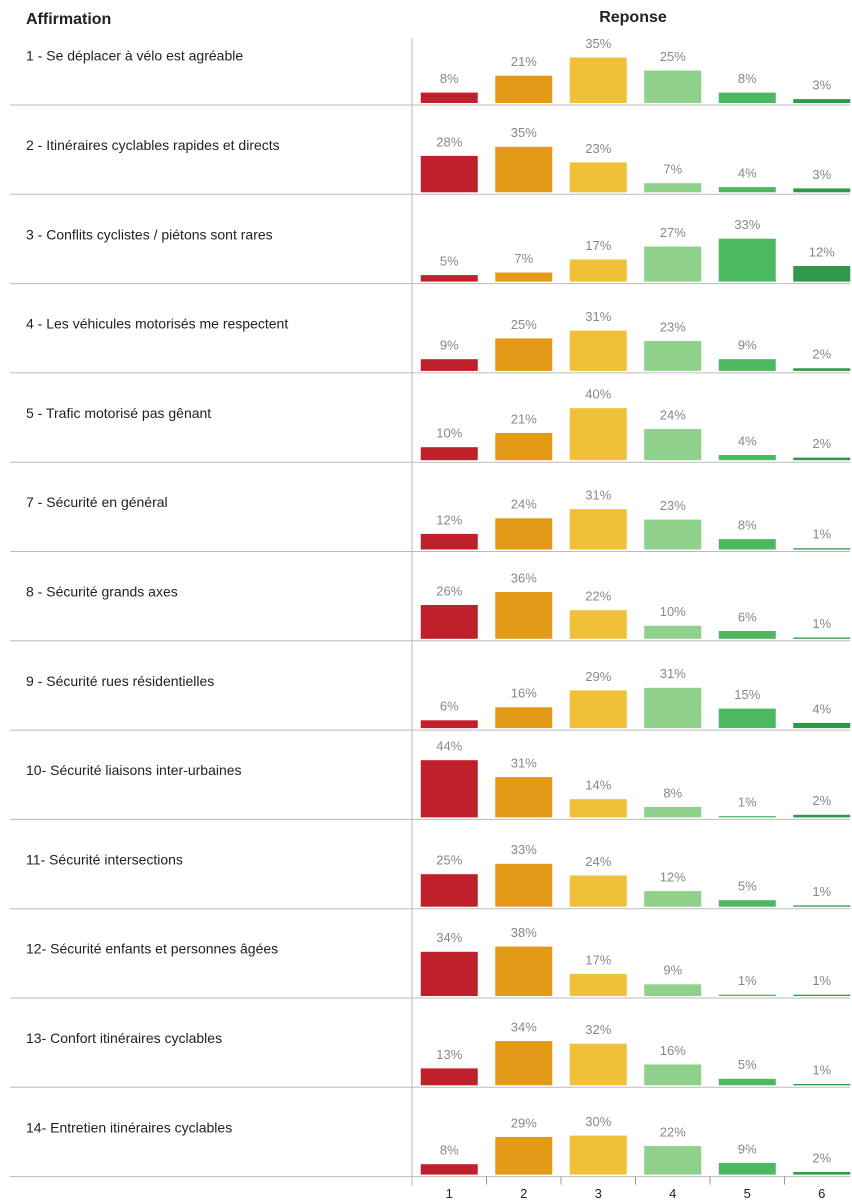 Image resolution: width=852 pixels, height=1204 pixels. I want to click on value-label: 25%, so click(449, 860).